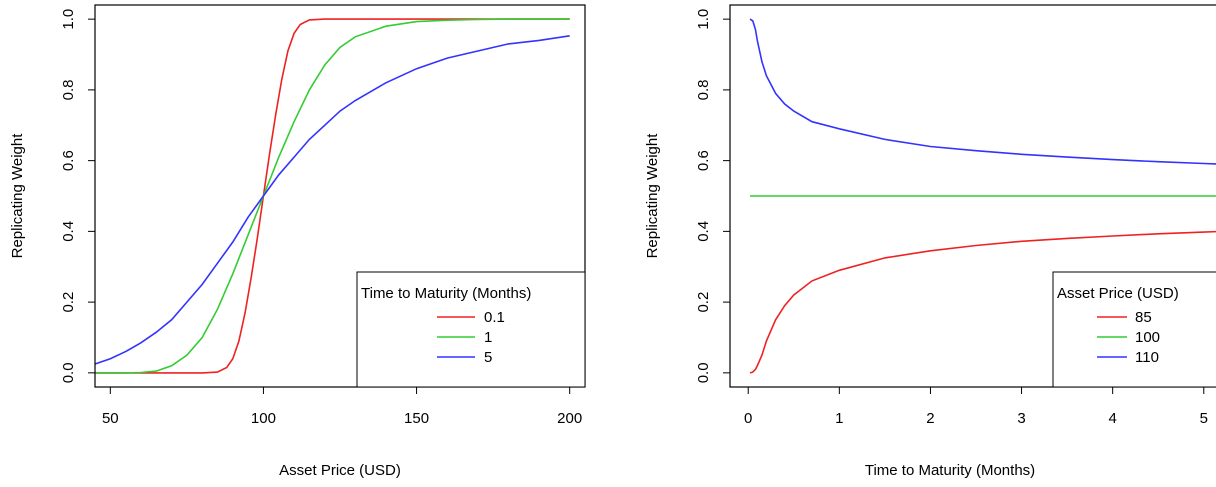  Describe the element at coordinates (1118, 293) in the screenshot. I see `legend-title: Asset Price (USD)` at that location.